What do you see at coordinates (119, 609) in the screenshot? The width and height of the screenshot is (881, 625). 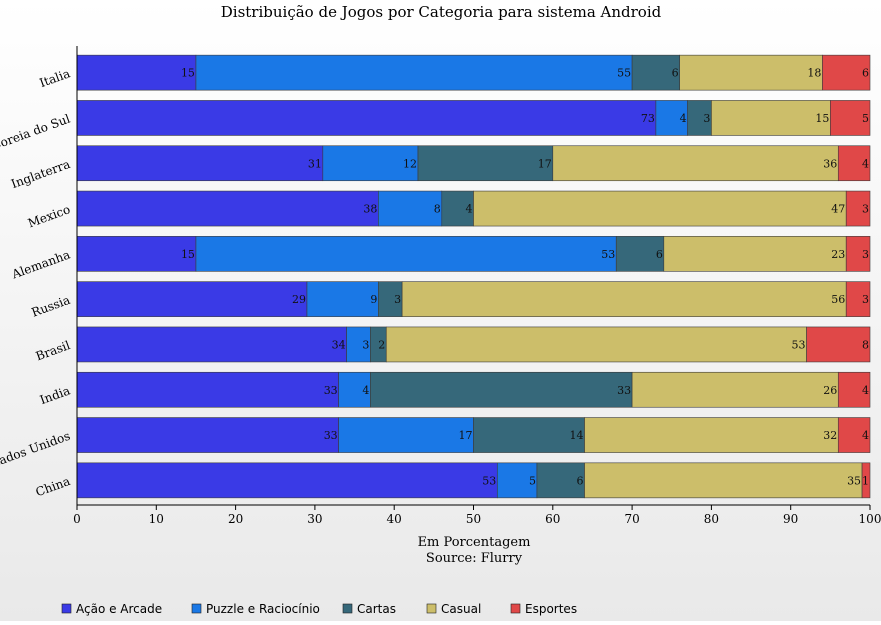 I see `legend-label: Ação e Arcade` at bounding box center [119, 609].